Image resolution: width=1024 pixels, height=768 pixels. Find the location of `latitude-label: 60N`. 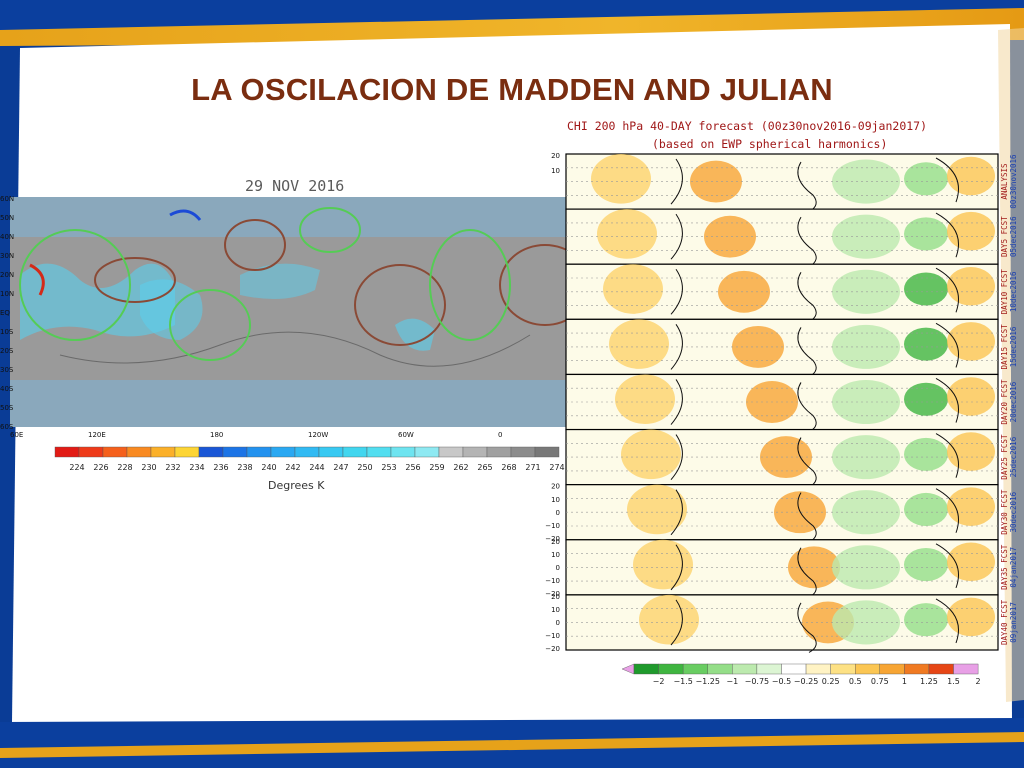

latitude-label: 60N is located at coordinates (7, 199).